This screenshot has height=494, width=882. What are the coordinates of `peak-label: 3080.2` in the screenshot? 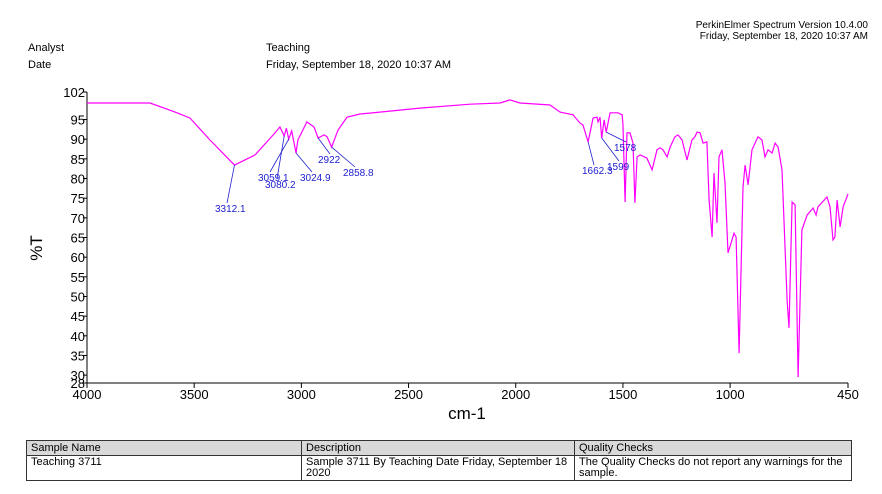 It's located at (280, 185).